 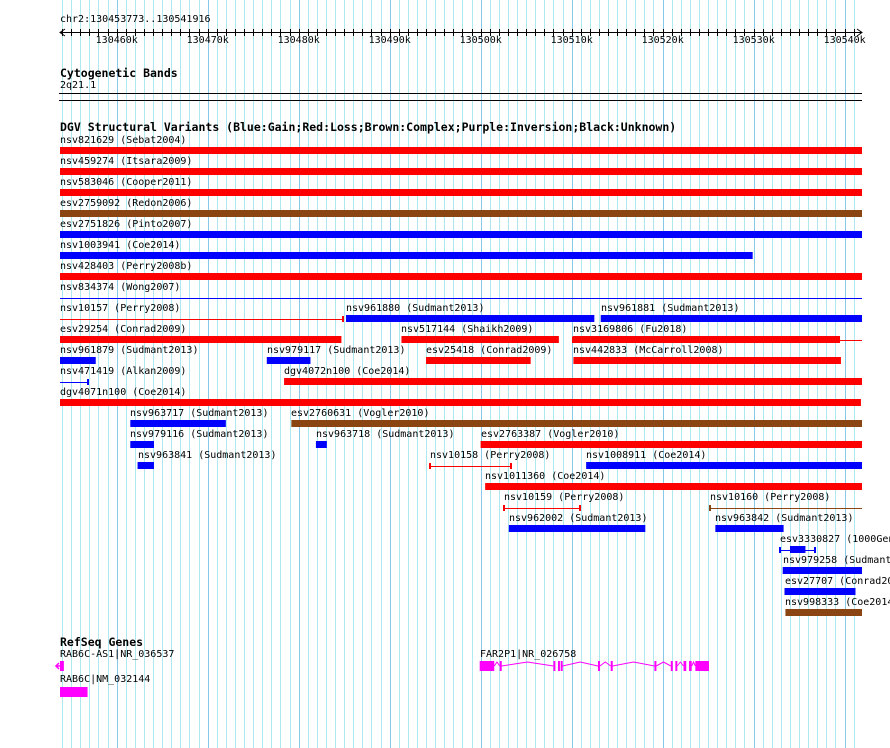 I want to click on sv-label: esv2763387 (Vogler2010), so click(x=550, y=434).